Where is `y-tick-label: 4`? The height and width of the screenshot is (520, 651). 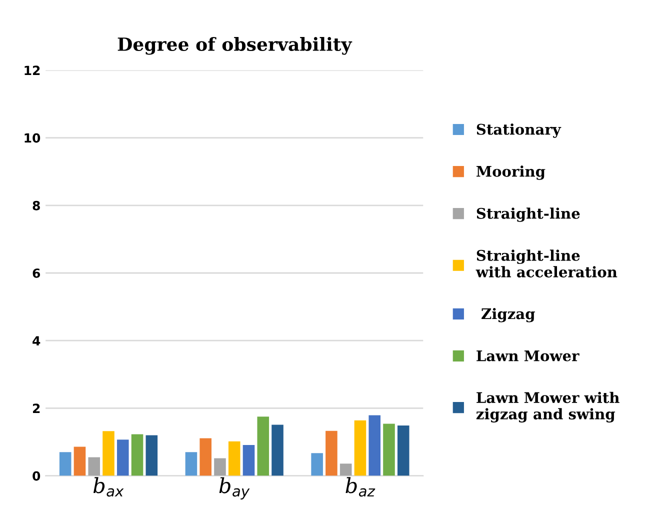 y-tick-label: 4 is located at coordinates (36, 341).